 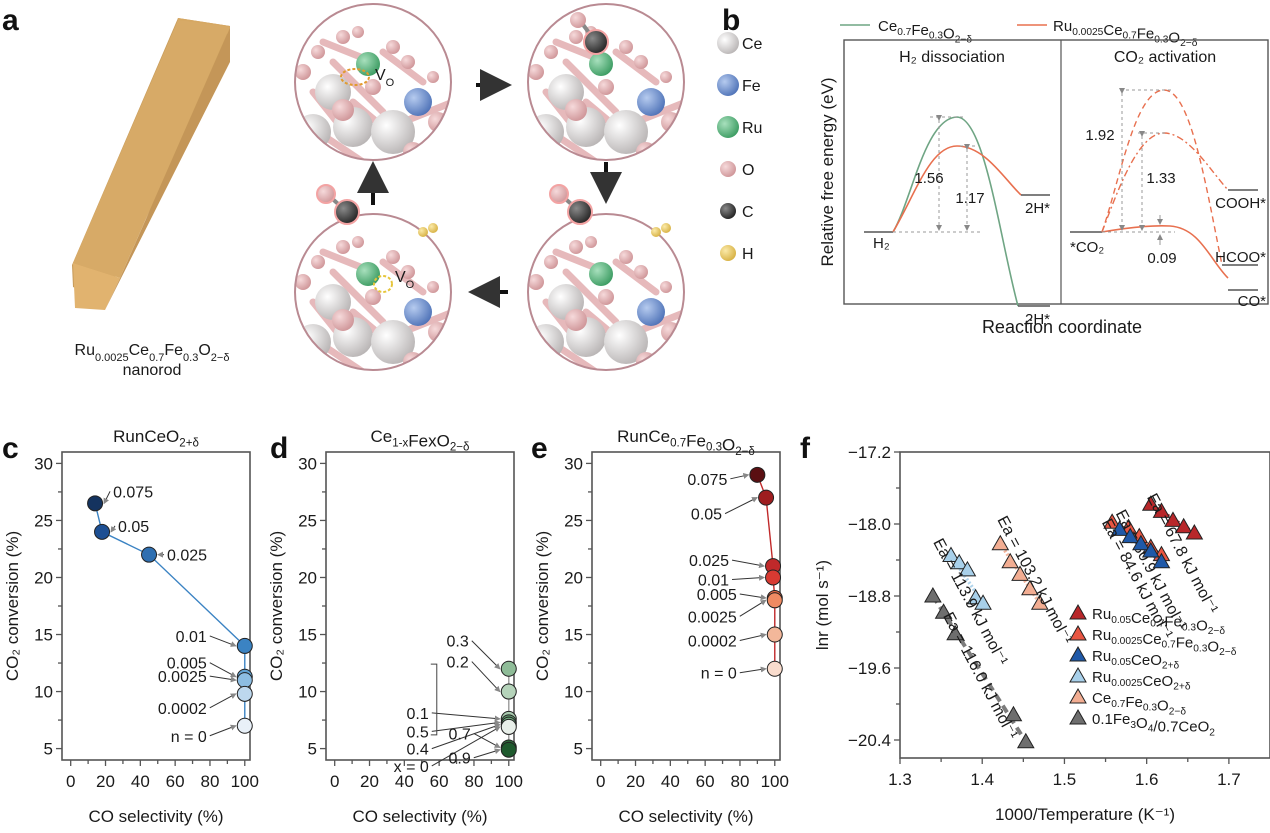 I want to click on vacancy-marker, so click(x=355, y=77).